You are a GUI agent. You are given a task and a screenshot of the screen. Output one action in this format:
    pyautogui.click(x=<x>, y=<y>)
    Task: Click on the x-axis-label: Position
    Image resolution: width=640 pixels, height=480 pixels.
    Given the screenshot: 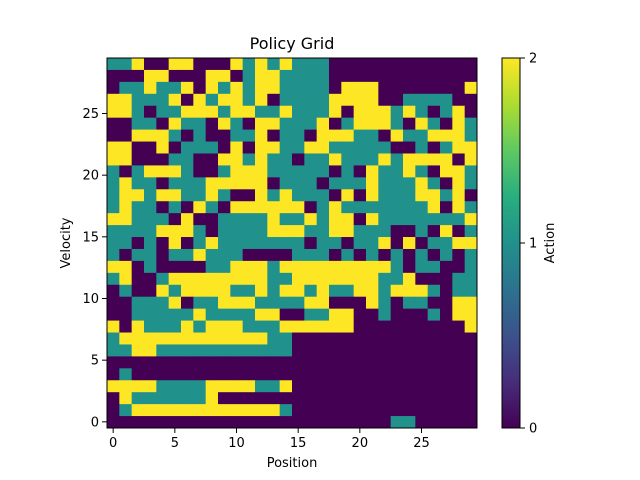 What is the action you would take?
    pyautogui.click(x=292, y=463)
    